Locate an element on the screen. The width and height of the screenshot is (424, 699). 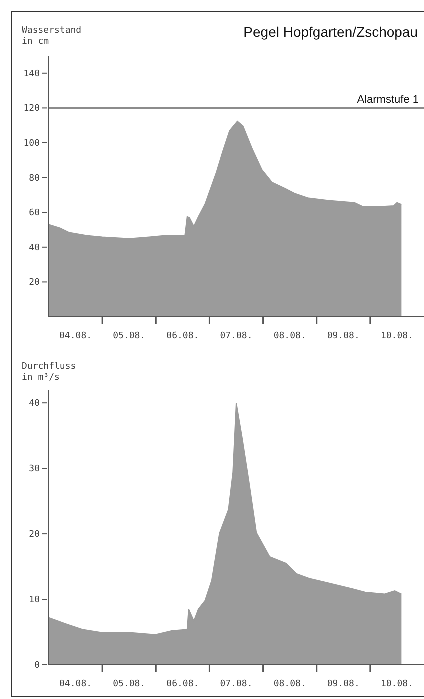
y-tick-label: 100 is located at coordinates (32, 144).